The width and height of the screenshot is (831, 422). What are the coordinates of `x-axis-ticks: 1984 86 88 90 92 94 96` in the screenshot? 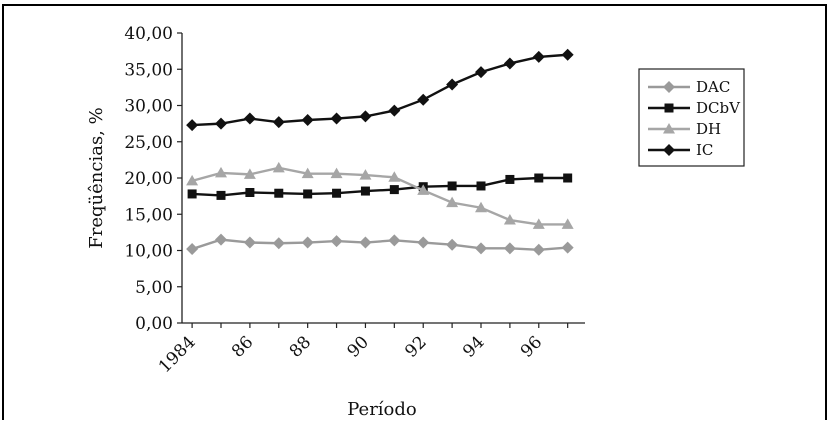 It's located at (362, 350).